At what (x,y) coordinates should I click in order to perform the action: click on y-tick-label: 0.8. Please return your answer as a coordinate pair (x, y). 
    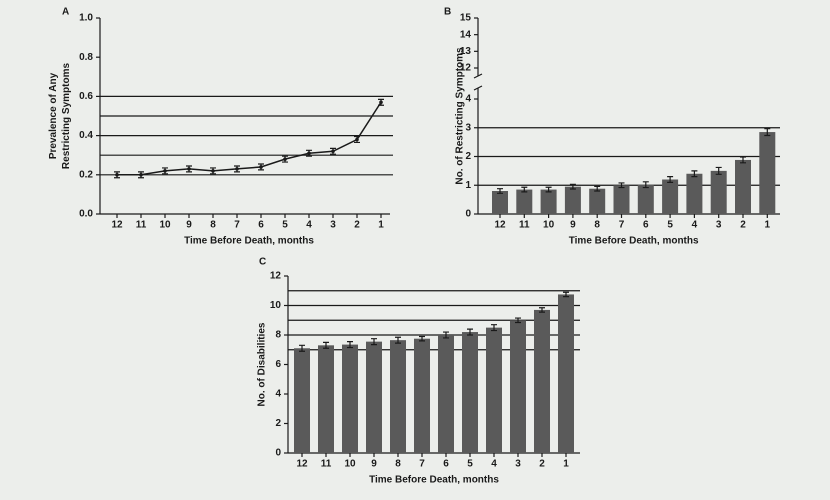
    Looking at the image, I should click on (86, 57).